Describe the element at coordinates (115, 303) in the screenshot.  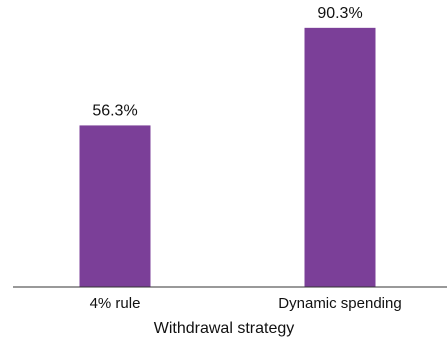
I see `x-tick-label-1: 4% rule` at that location.